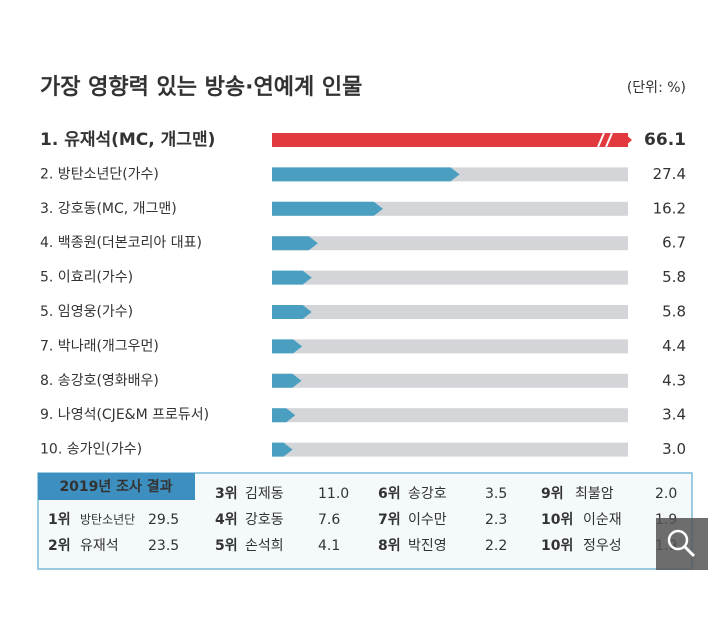 Image resolution: width=720 pixels, height=619 pixels. I want to click on category-label: 10. 송가인(가수), so click(91, 450).